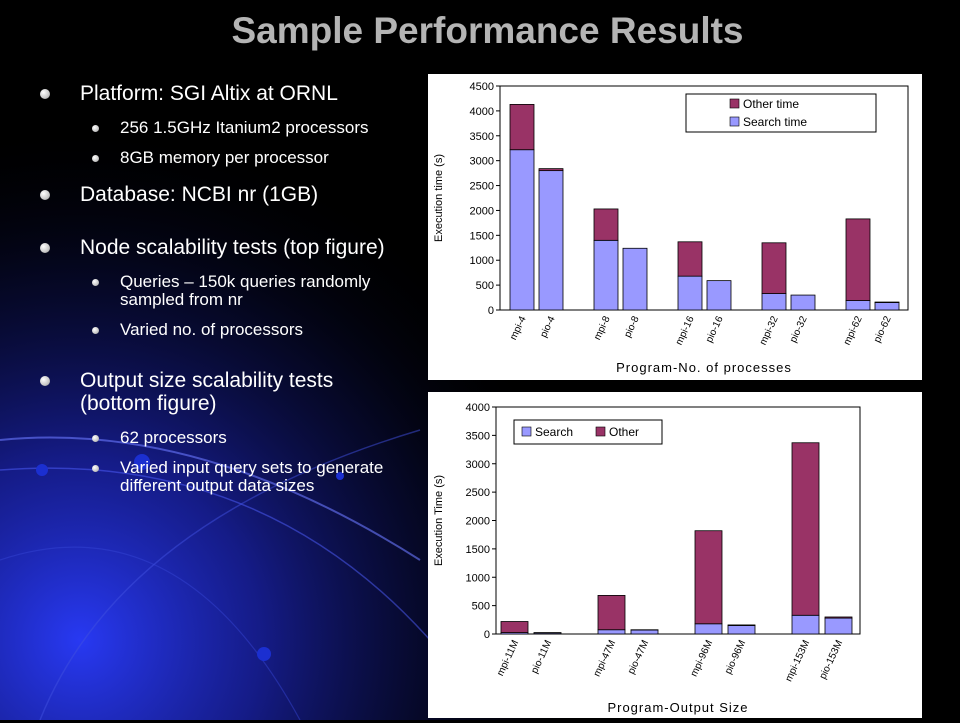 The width and height of the screenshot is (960, 723). Describe the element at coordinates (677, 707) in the screenshot. I see `x-axis-title: Program-Output Size` at that location.